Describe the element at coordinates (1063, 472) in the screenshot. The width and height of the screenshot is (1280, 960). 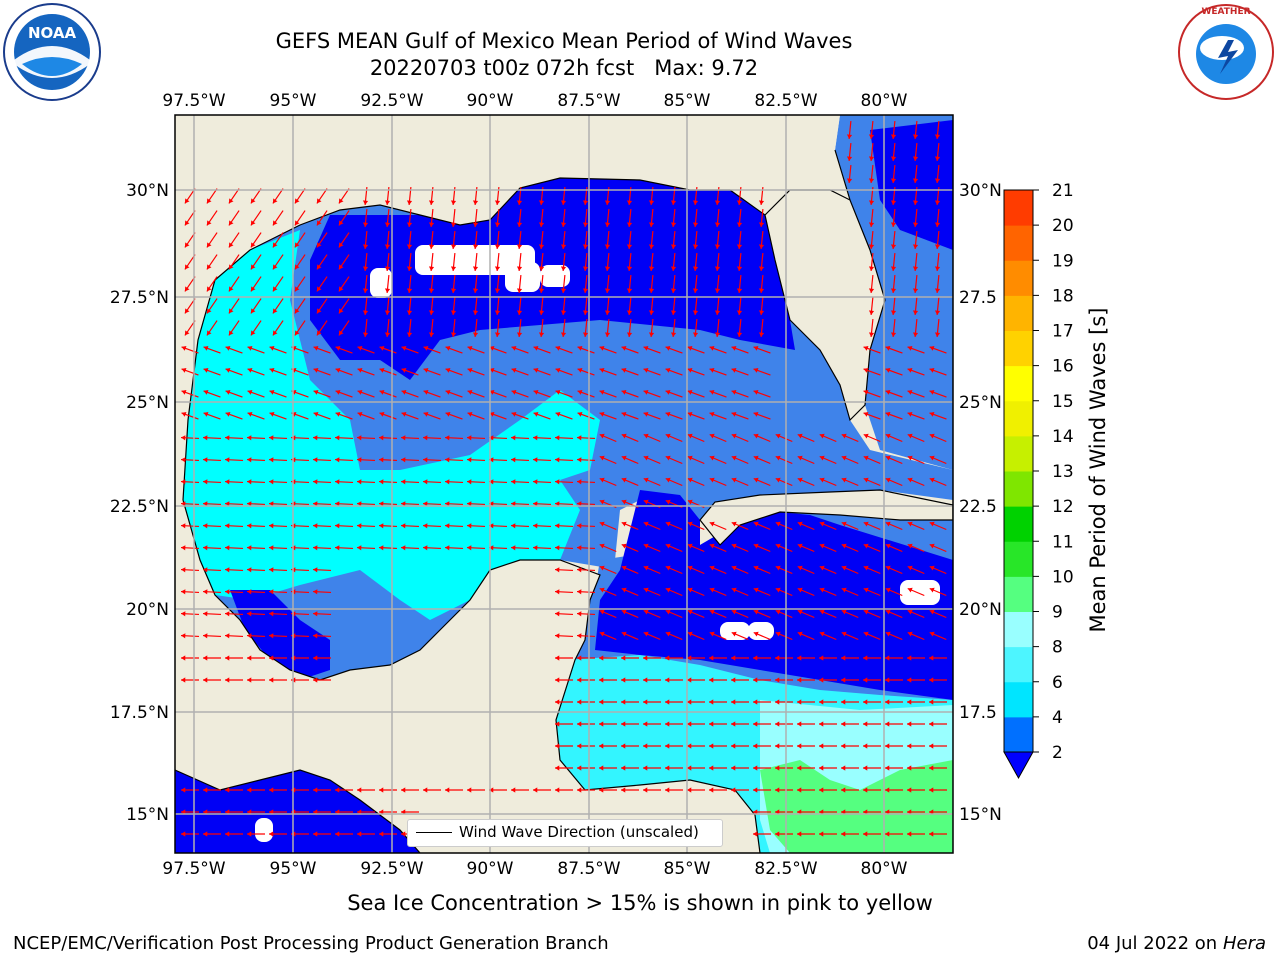
I see `colorbar-tick-label: 13` at that location.